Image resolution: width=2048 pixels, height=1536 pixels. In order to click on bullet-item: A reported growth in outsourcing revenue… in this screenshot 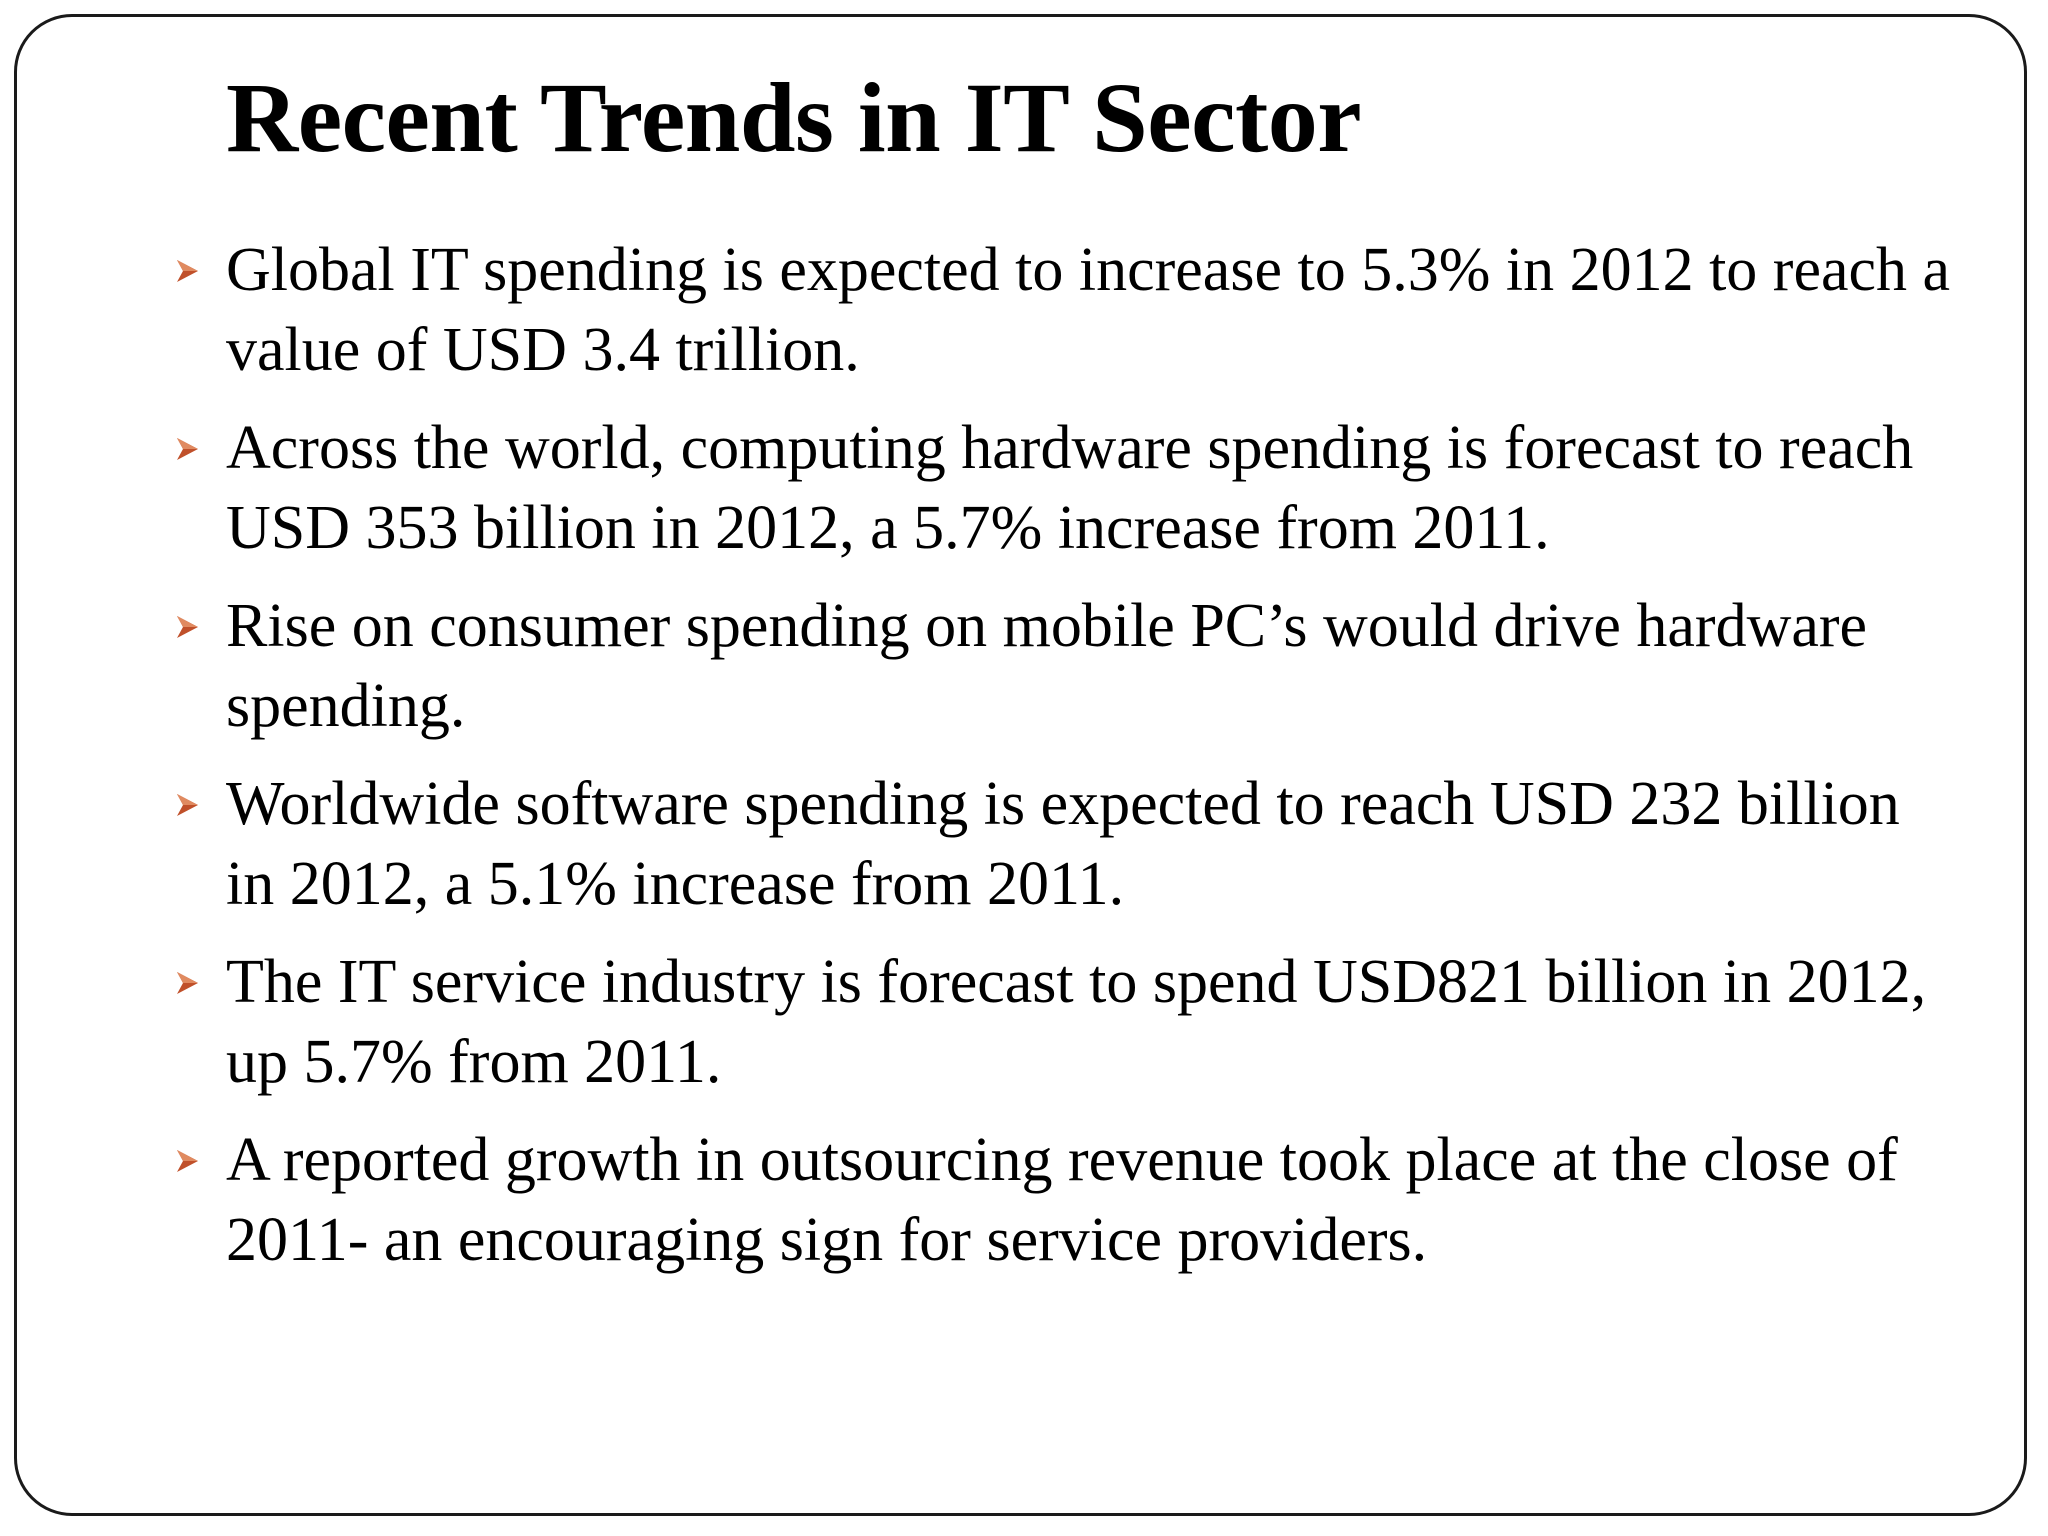, I will do `click(1063, 1200)`.